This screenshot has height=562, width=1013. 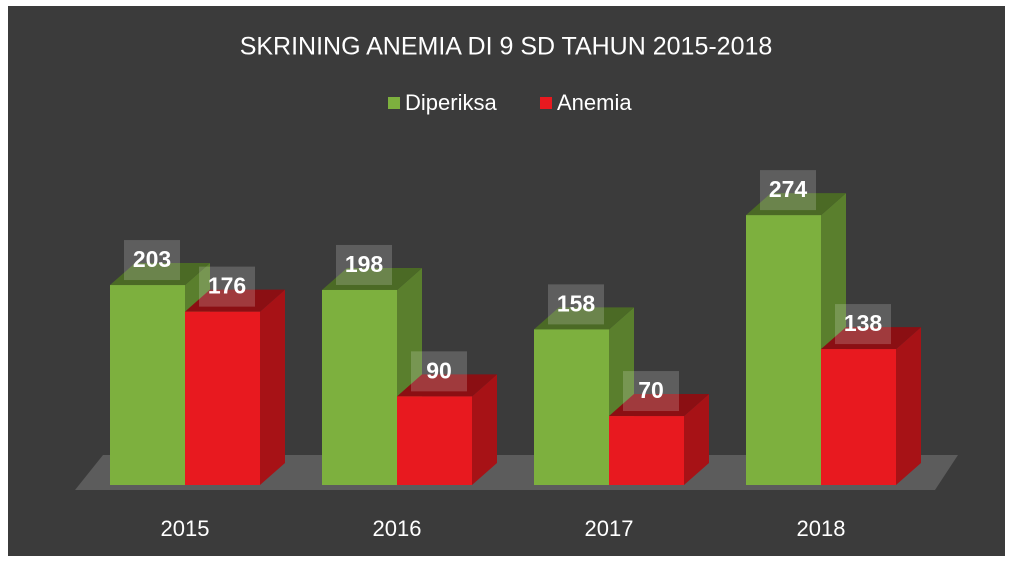 I want to click on x-tick-label: 2017, so click(x=609, y=528).